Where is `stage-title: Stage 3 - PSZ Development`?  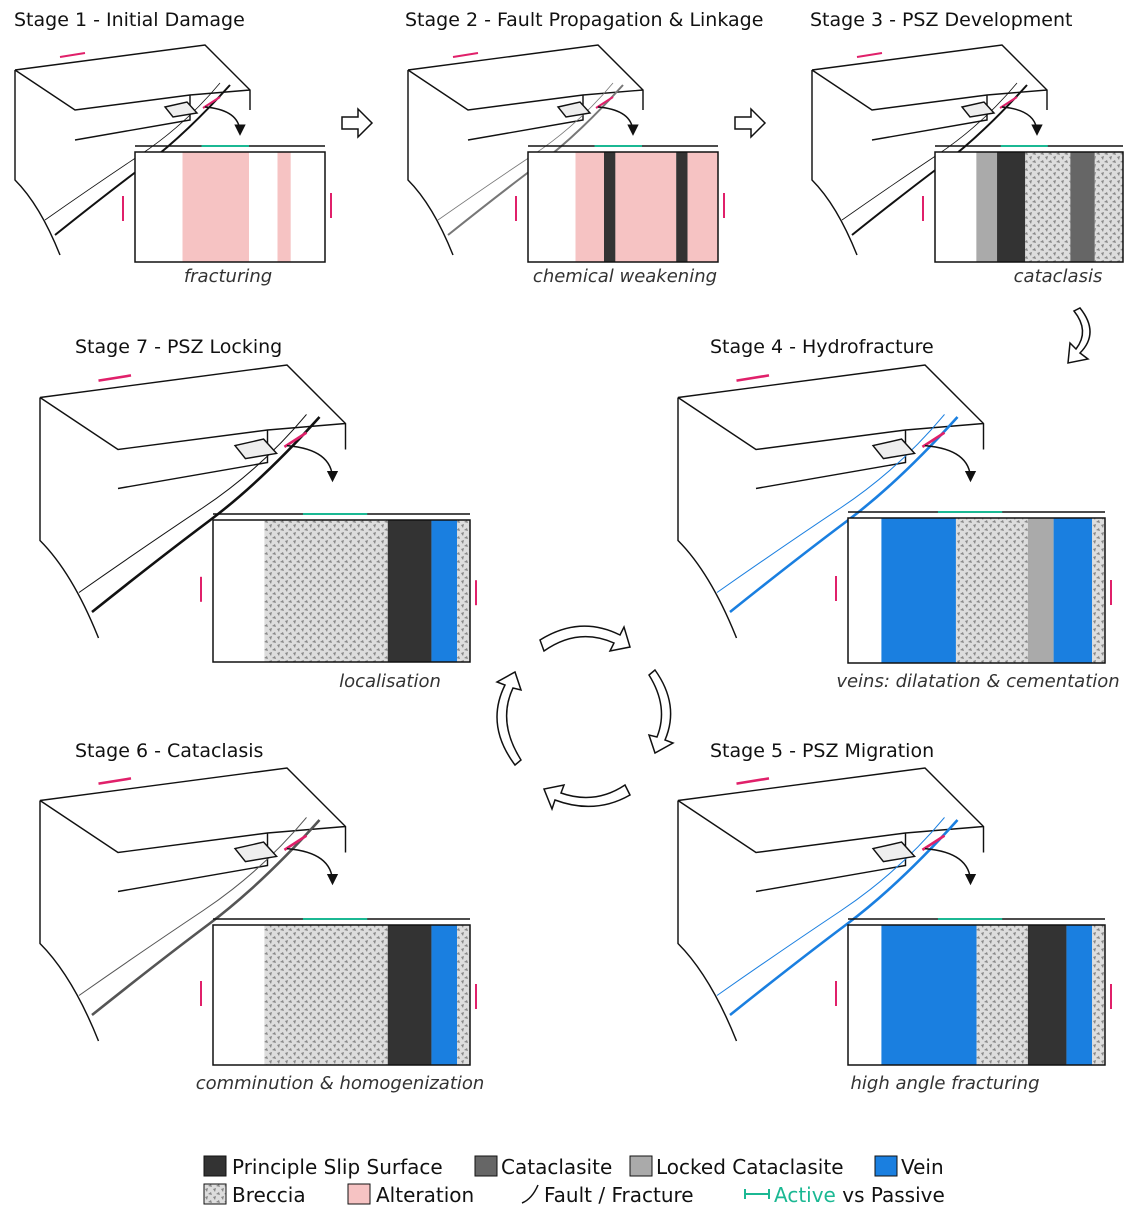
stage-title: Stage 3 - PSZ Development is located at coordinates (941, 20).